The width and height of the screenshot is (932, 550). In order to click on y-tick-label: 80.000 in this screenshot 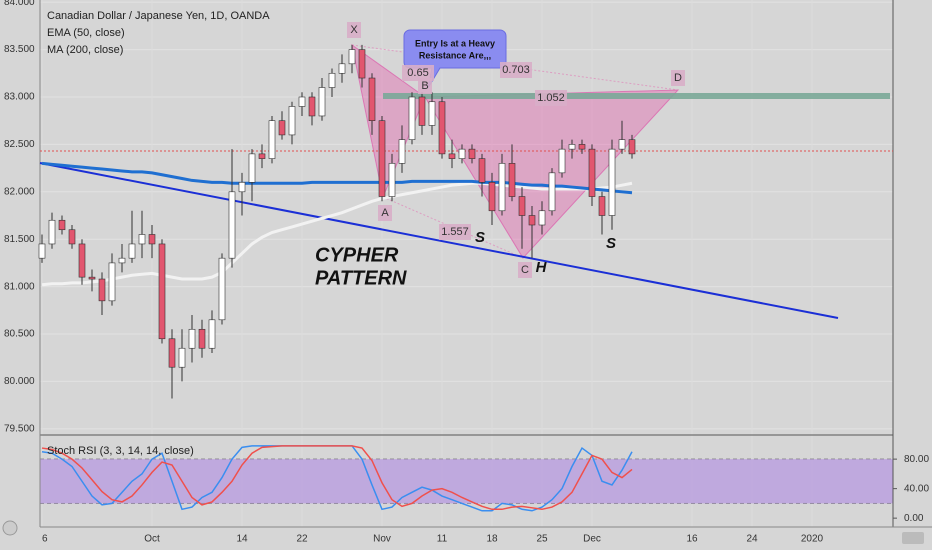, I will do `click(19, 381)`.